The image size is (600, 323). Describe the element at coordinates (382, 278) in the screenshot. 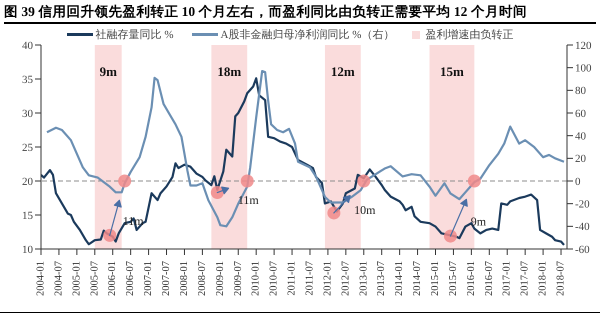

I see `x-tick-label: 2013-07` at that location.